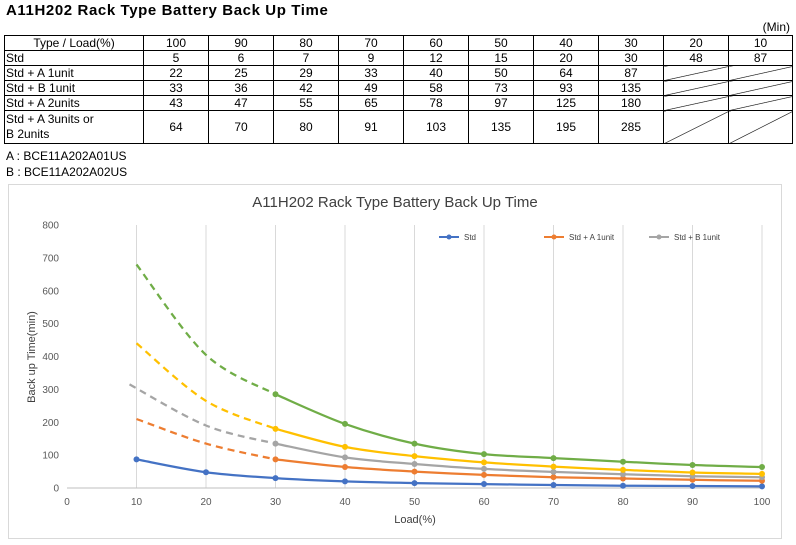  What do you see at coordinates (345, 502) in the screenshot?
I see `x-tick-label: 40` at bounding box center [345, 502].